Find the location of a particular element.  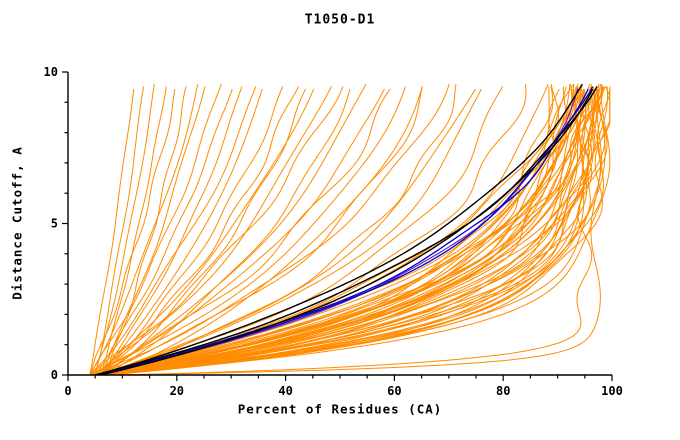

x-tick-label: 100 is located at coordinates (612, 391).